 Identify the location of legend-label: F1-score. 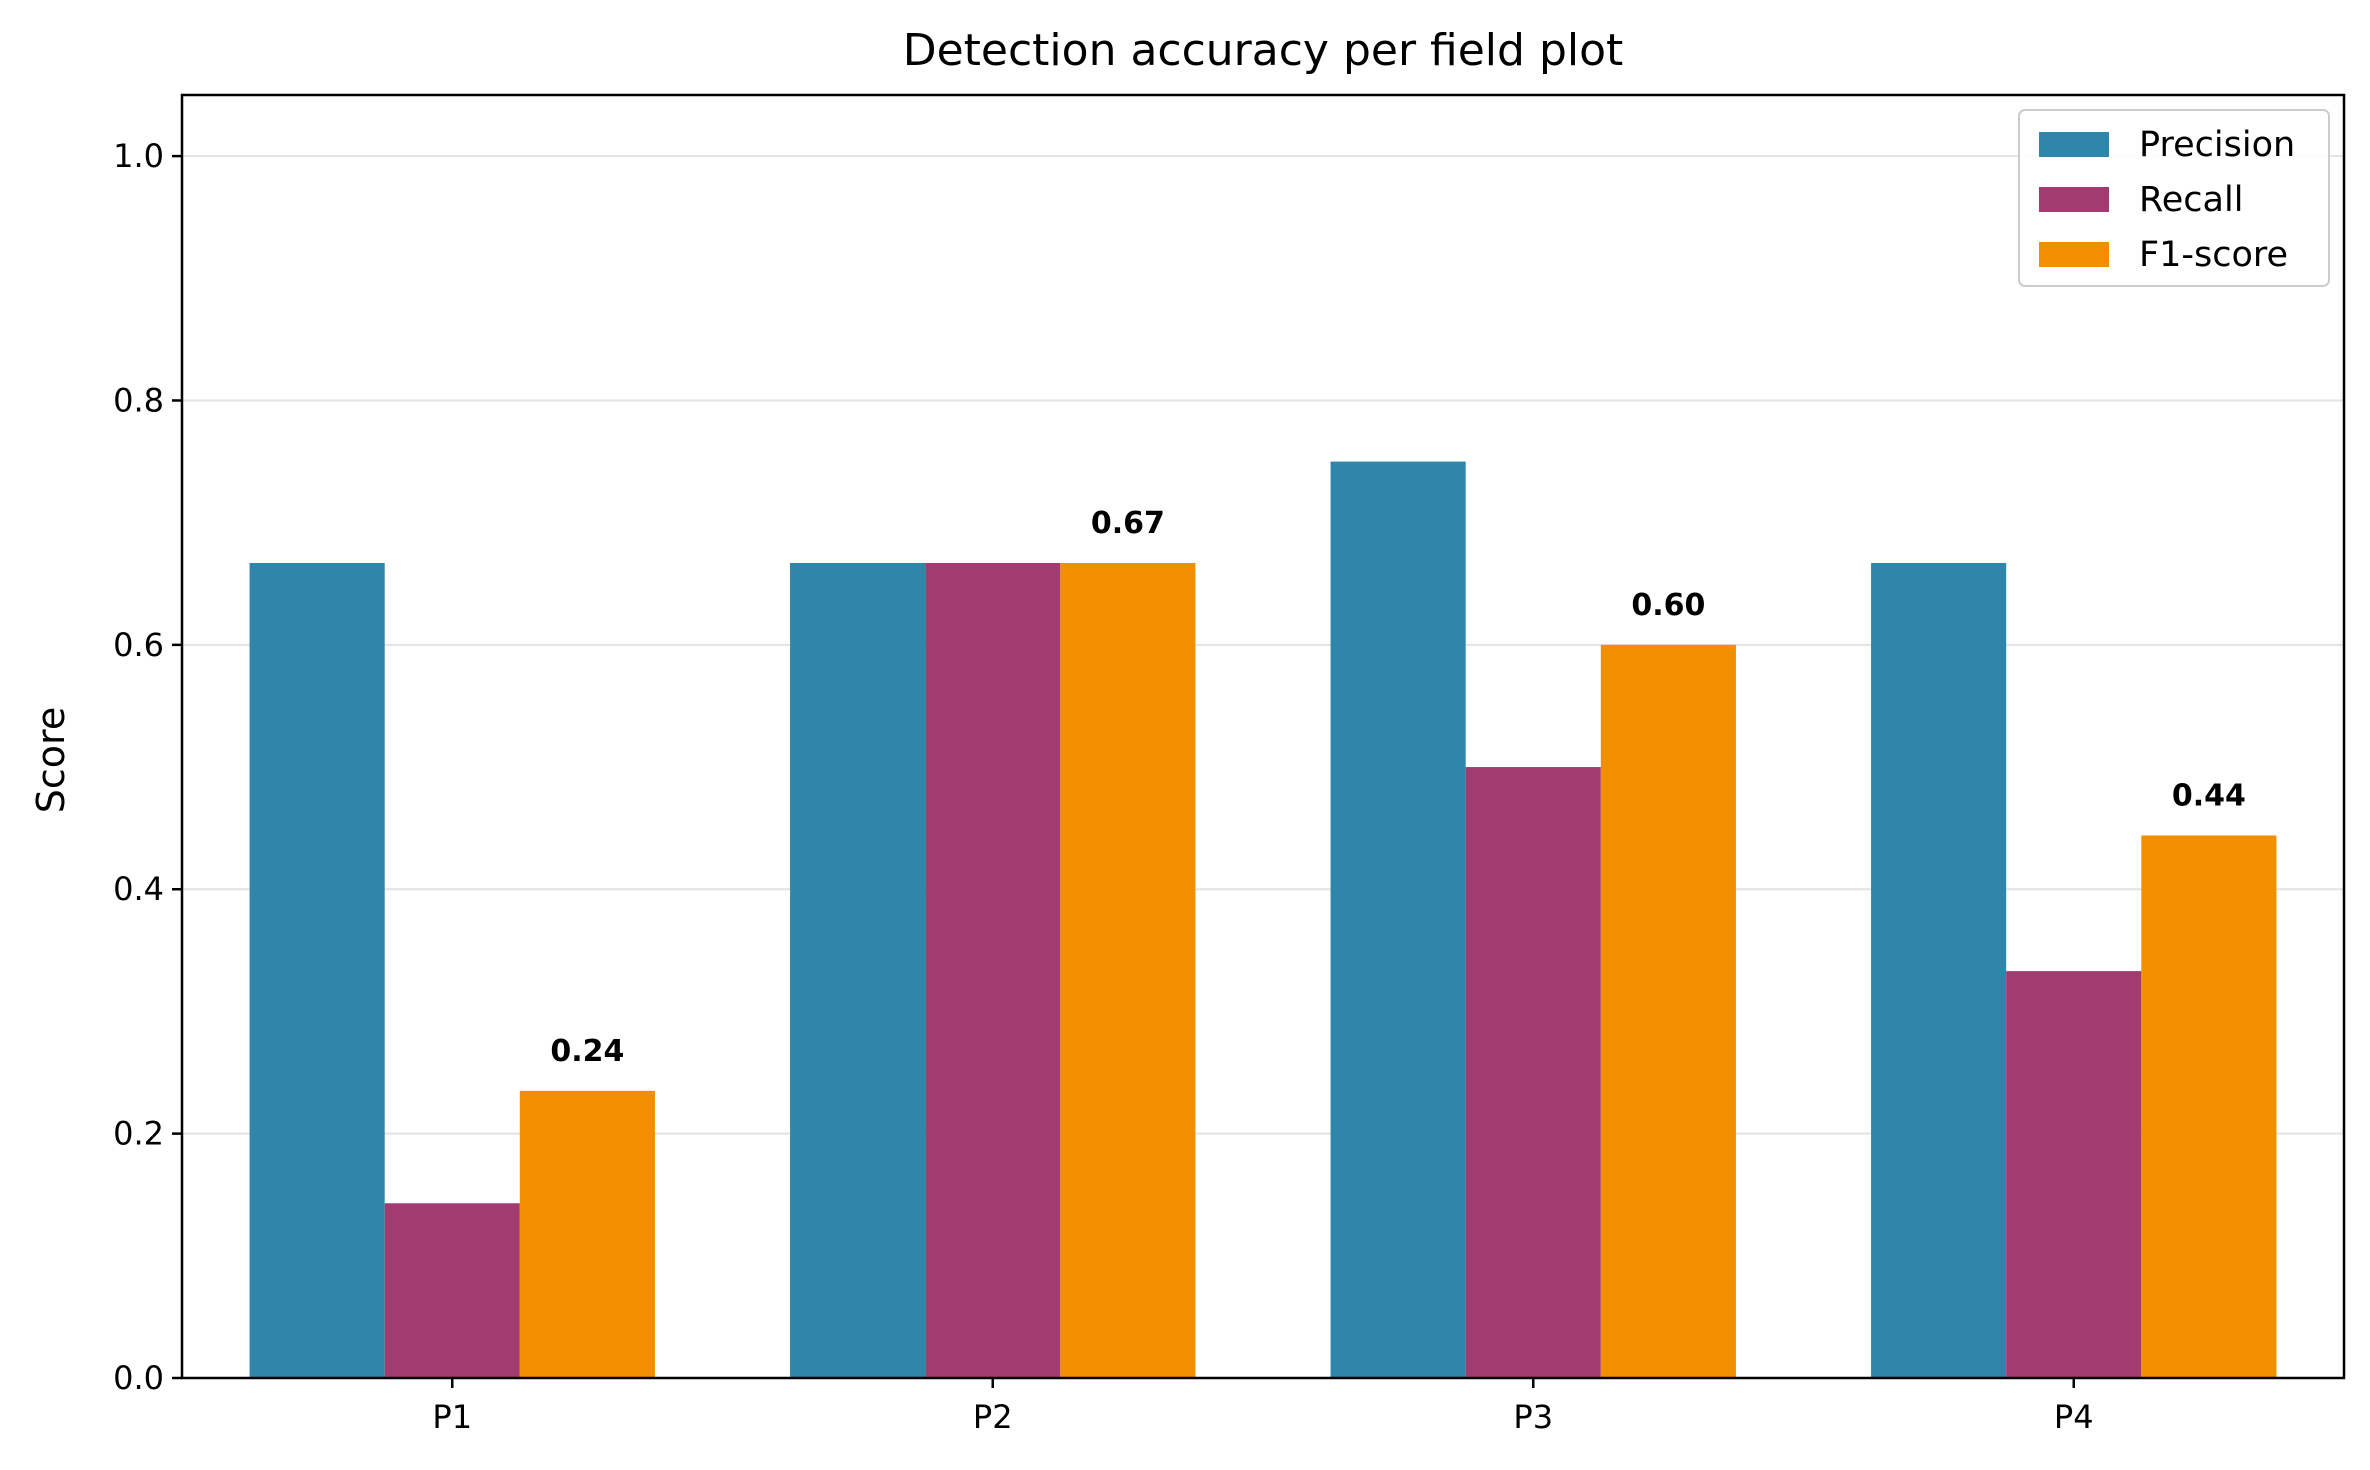
(2213, 255).